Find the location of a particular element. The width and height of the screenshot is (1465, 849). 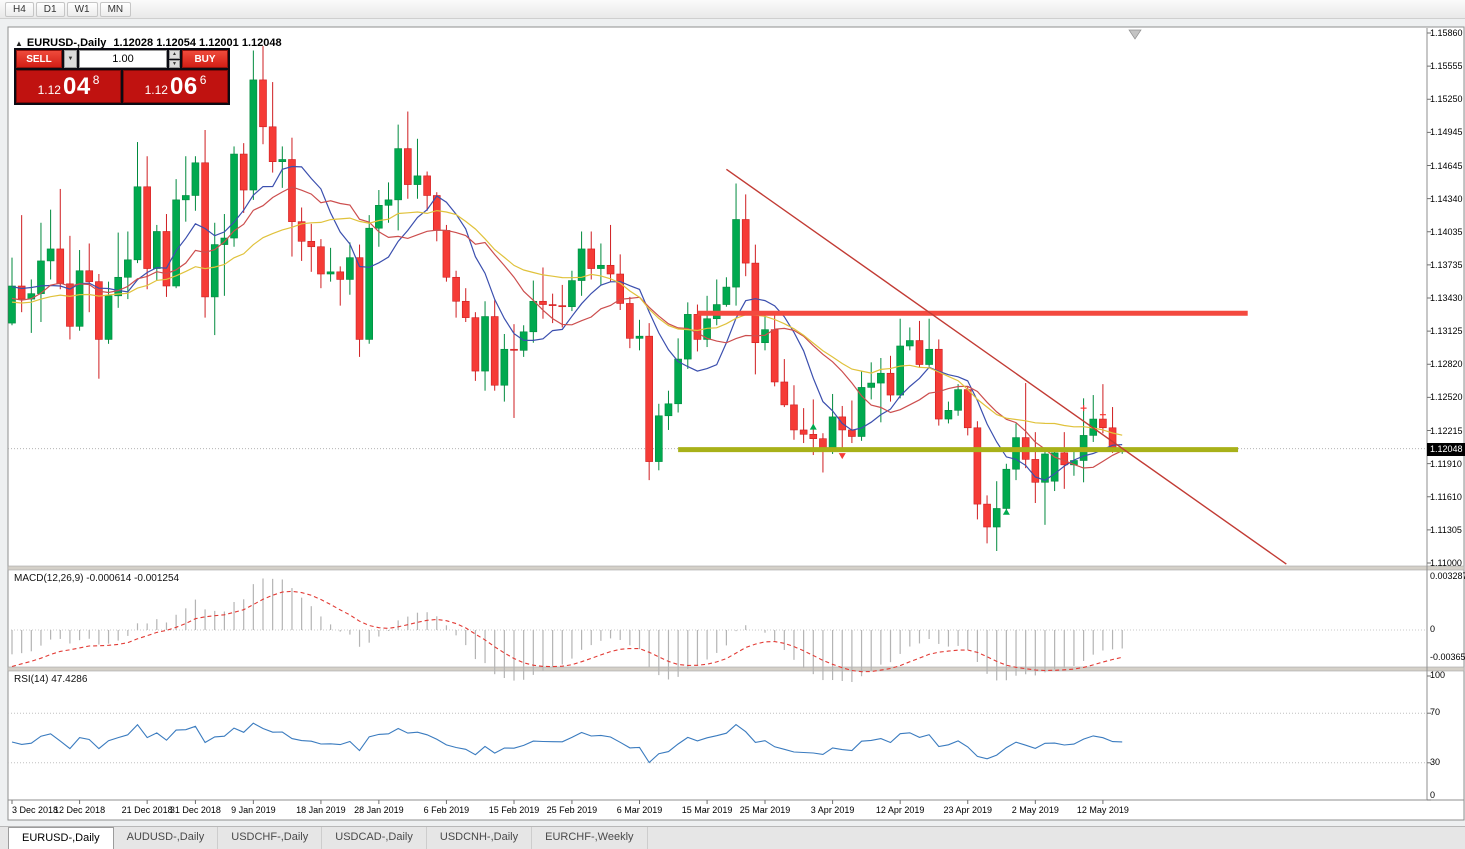

rsi-scale-label: 70 is located at coordinates (1435, 712).